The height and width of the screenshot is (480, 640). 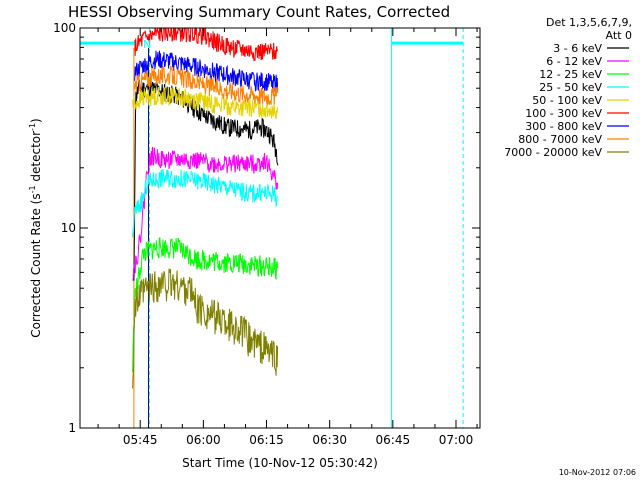 What do you see at coordinates (560, 139) in the screenshot?
I see `legend-label-7: 800 - 7000 keV` at bounding box center [560, 139].